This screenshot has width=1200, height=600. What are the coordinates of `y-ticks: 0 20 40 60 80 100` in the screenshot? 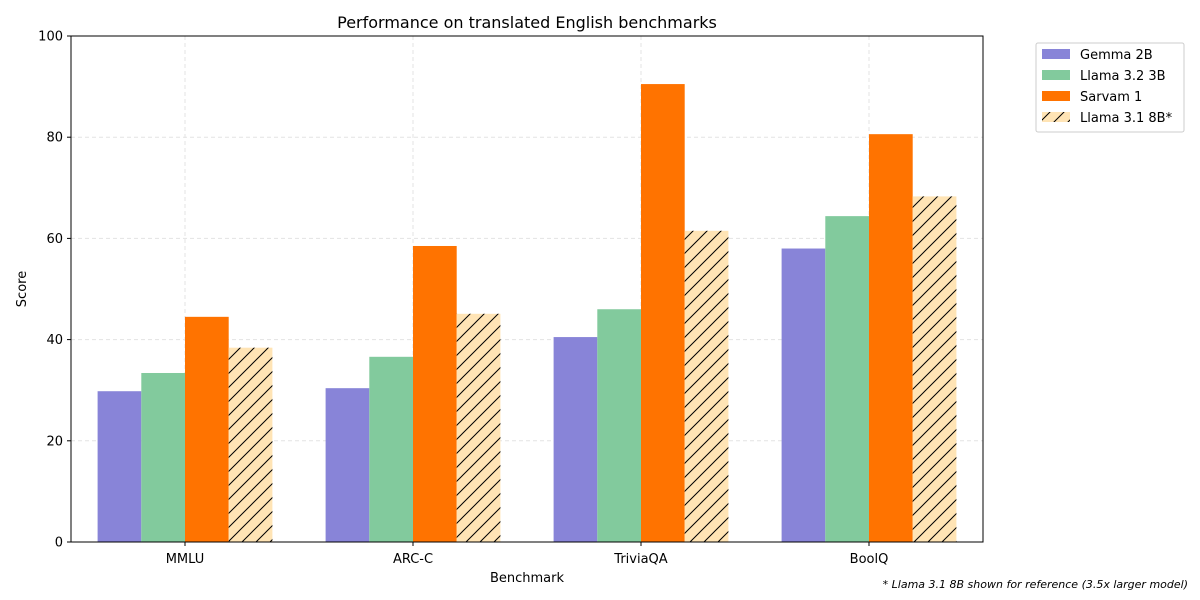 It's located at (54, 290).